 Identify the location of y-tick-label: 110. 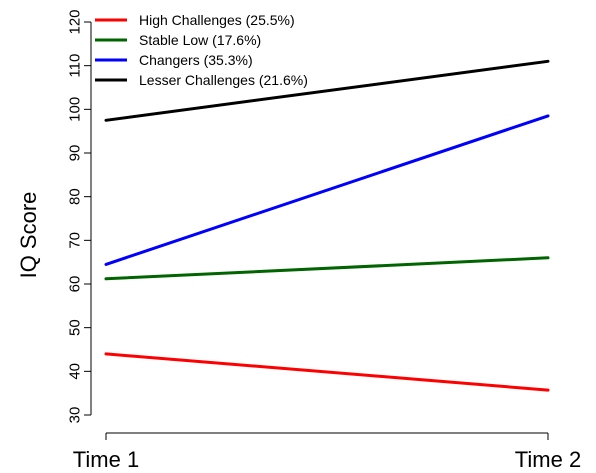
(74, 66).